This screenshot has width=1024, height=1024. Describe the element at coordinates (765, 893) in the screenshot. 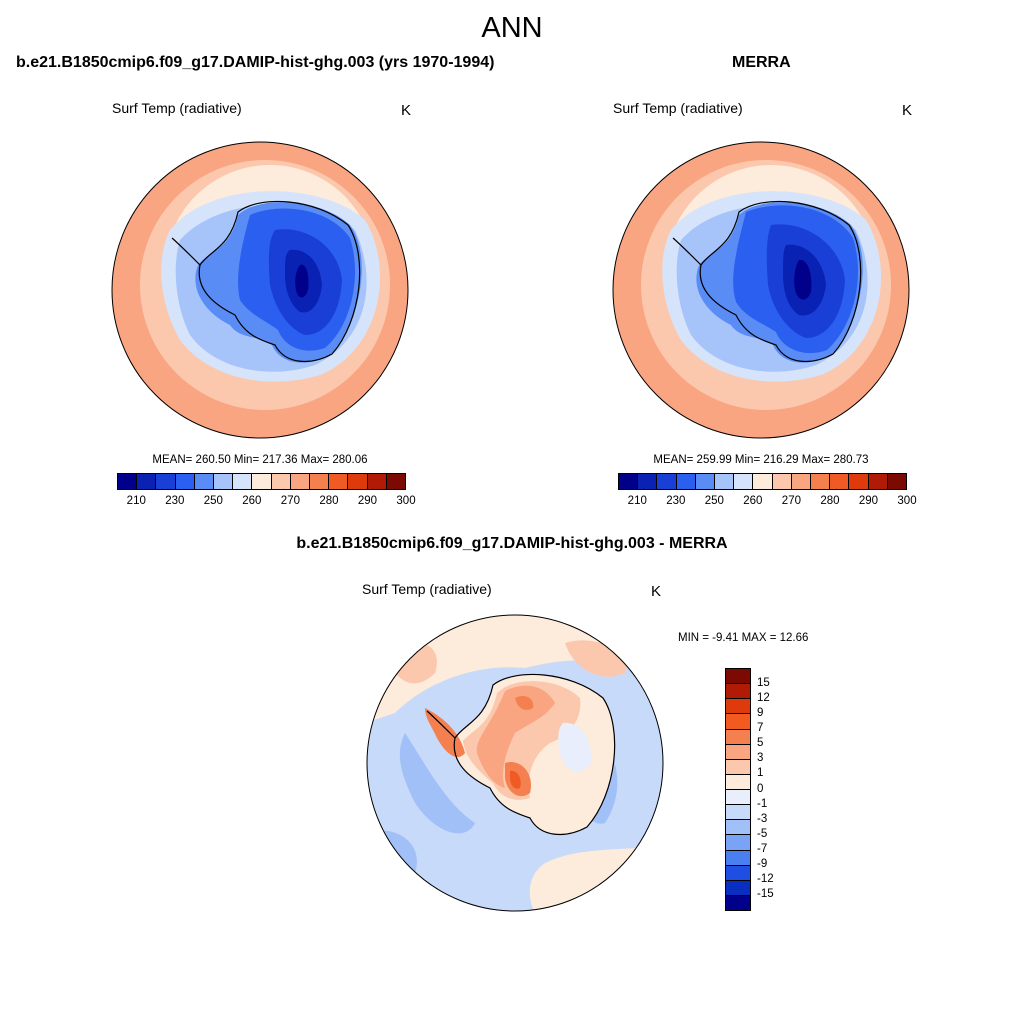

I see `colorbar-tick-label: -15` at that location.